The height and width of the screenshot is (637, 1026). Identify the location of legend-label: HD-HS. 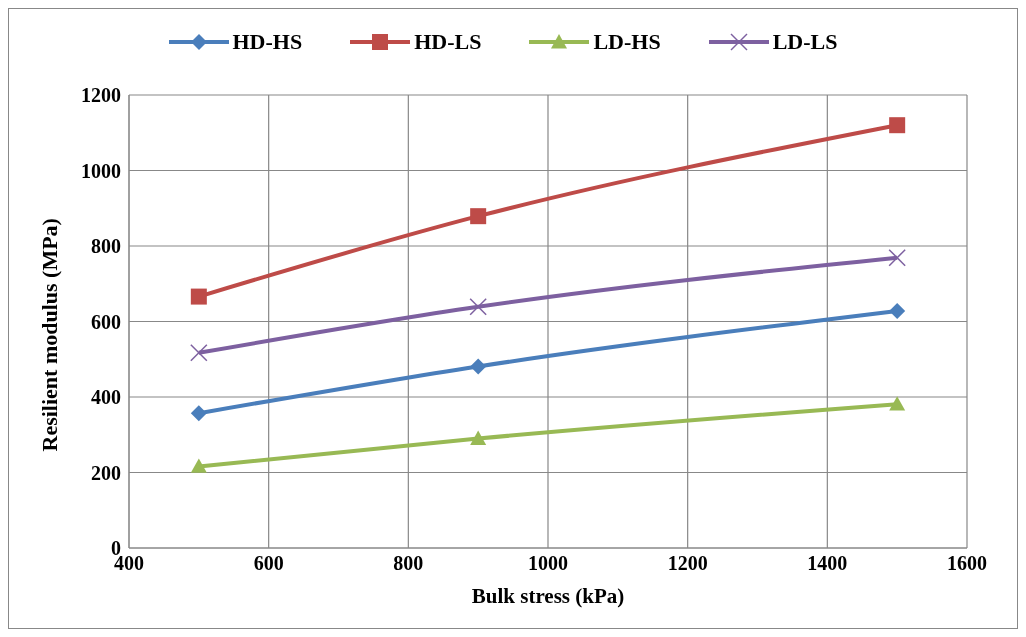
(267, 42).